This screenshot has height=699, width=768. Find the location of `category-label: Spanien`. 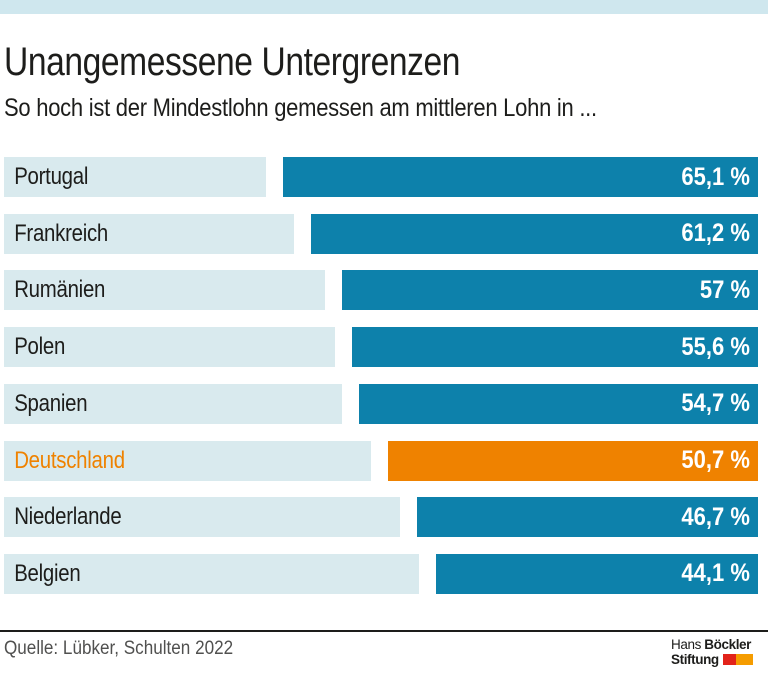

category-label: Spanien is located at coordinates (51, 403).